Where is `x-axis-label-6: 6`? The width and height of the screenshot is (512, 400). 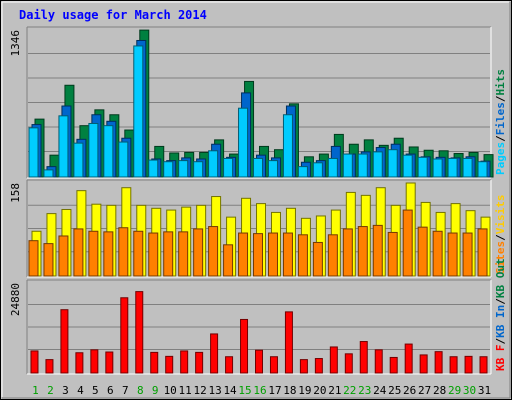
x-axis-label-6: 6 is located at coordinates (110, 390).